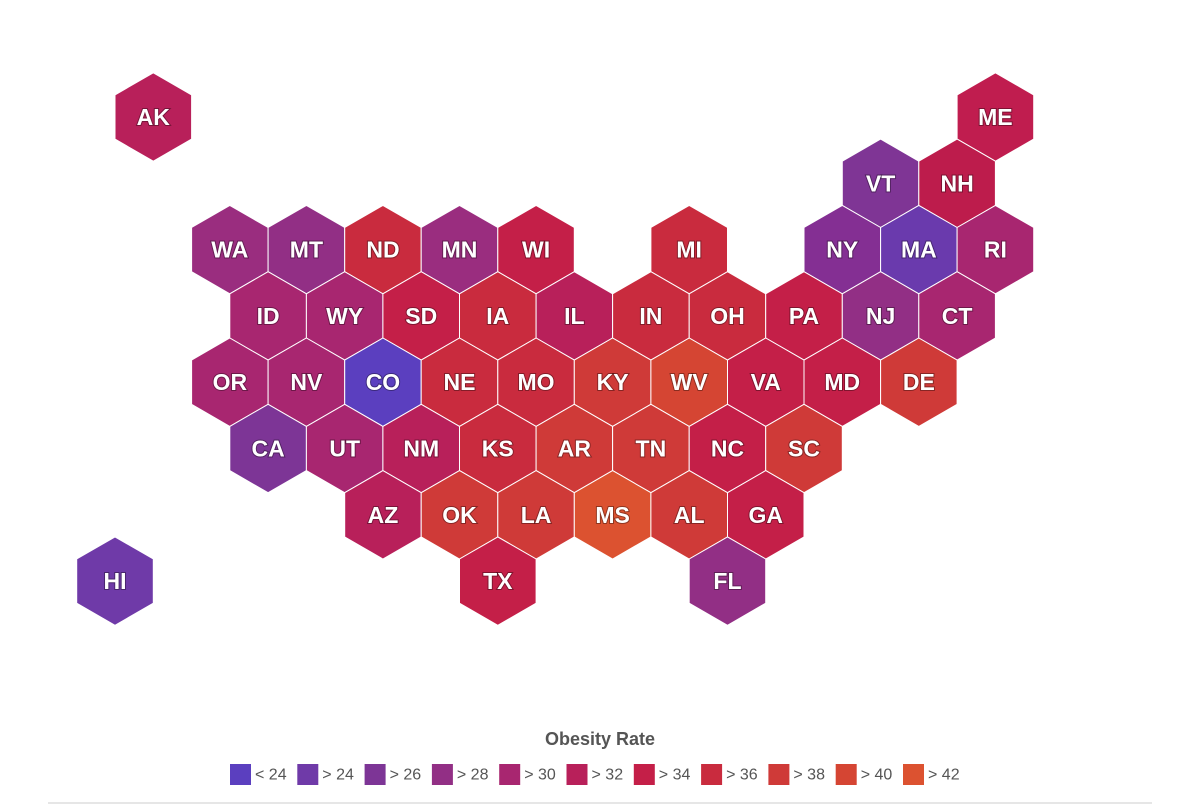  I want to click on state-label: CO, so click(383, 382).